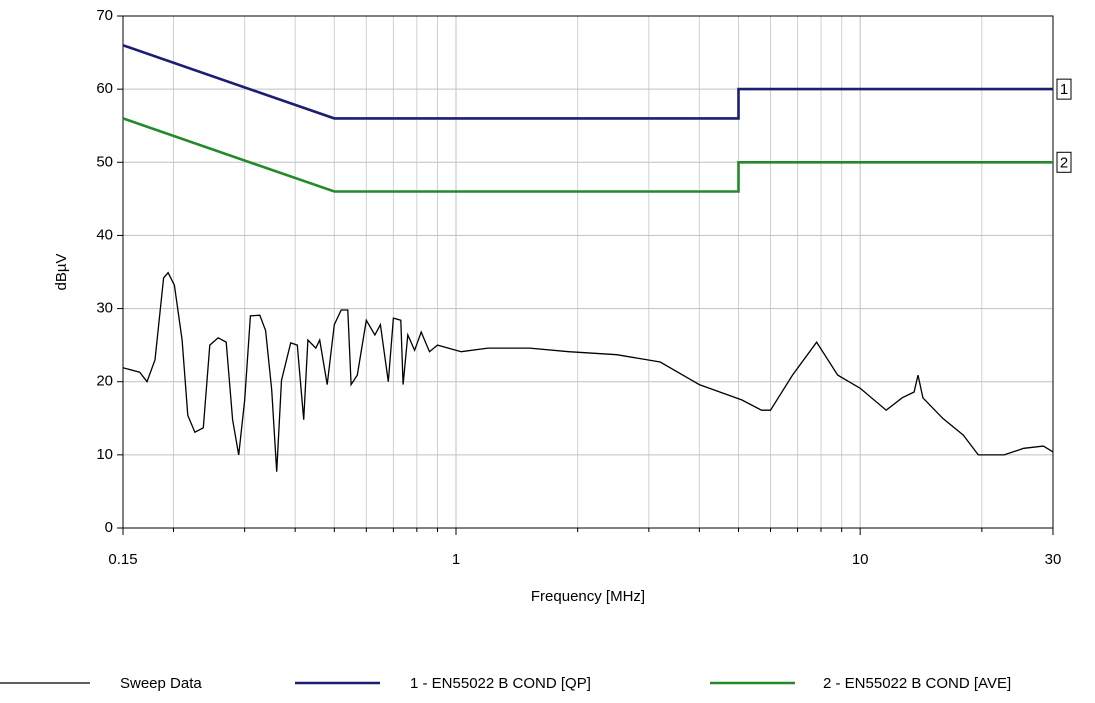 This screenshot has height=703, width=1095. Describe the element at coordinates (109, 527) in the screenshot. I see `y-tick-label: 0` at that location.